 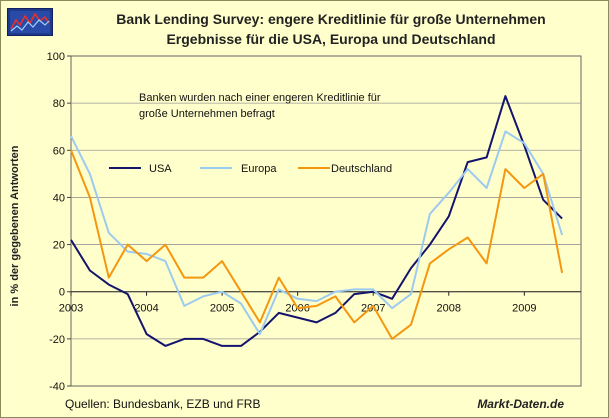 I want to click on x-tick-label: 2009, so click(x=524, y=309).